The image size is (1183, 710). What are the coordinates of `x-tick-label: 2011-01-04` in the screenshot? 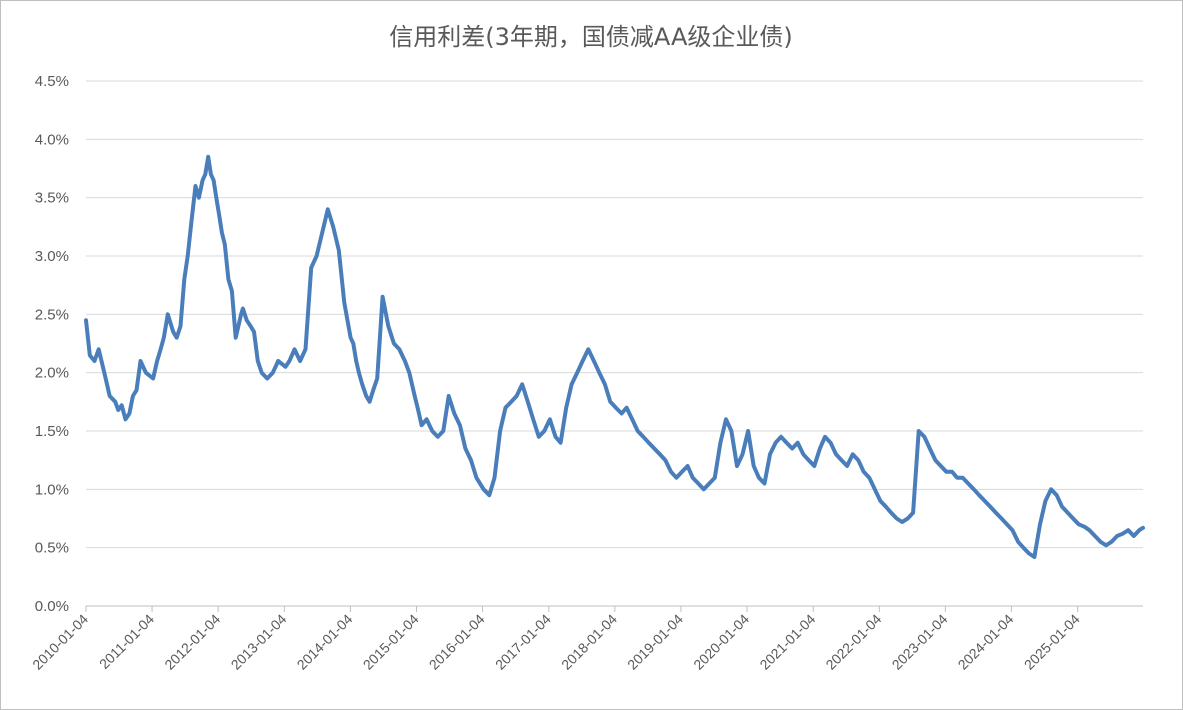 It's located at (126, 641).